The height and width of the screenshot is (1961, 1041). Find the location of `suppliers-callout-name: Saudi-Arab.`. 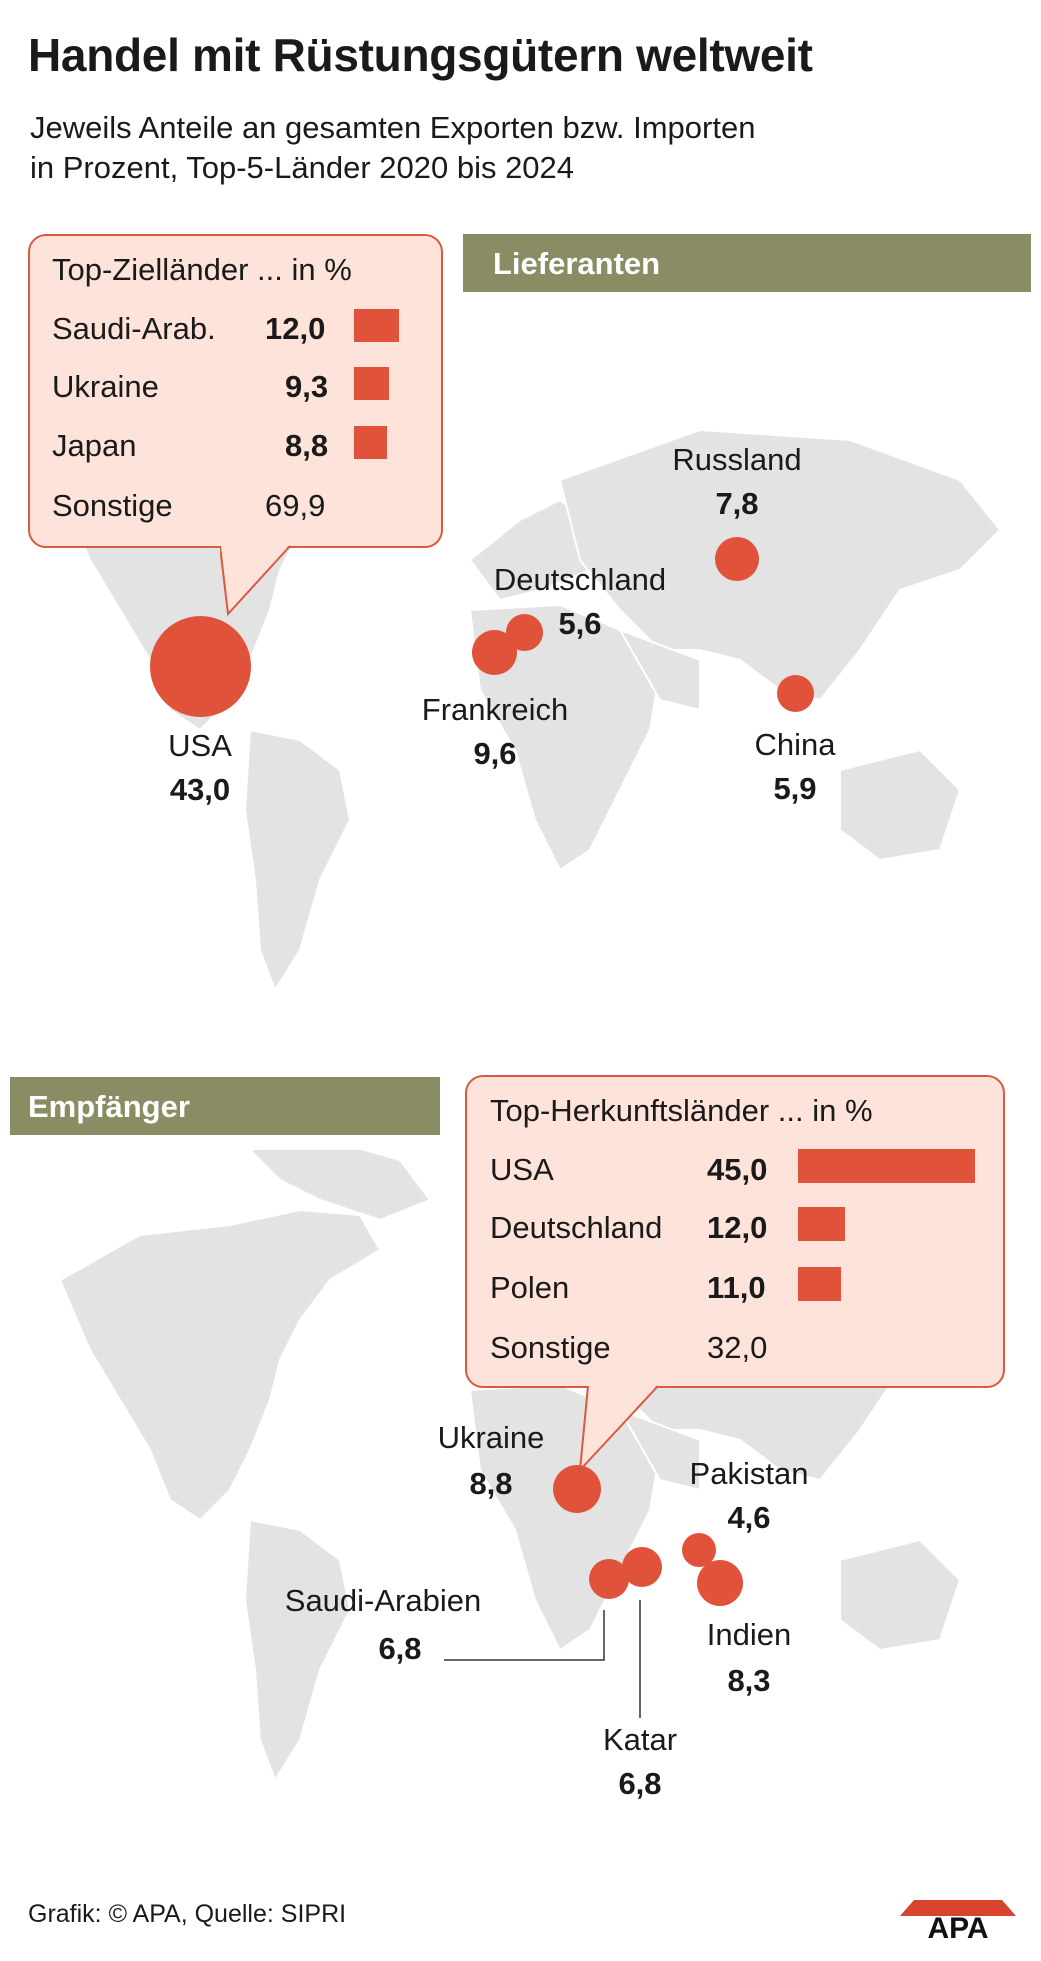

suppliers-callout-name: Saudi-Arab. is located at coordinates (134, 328).